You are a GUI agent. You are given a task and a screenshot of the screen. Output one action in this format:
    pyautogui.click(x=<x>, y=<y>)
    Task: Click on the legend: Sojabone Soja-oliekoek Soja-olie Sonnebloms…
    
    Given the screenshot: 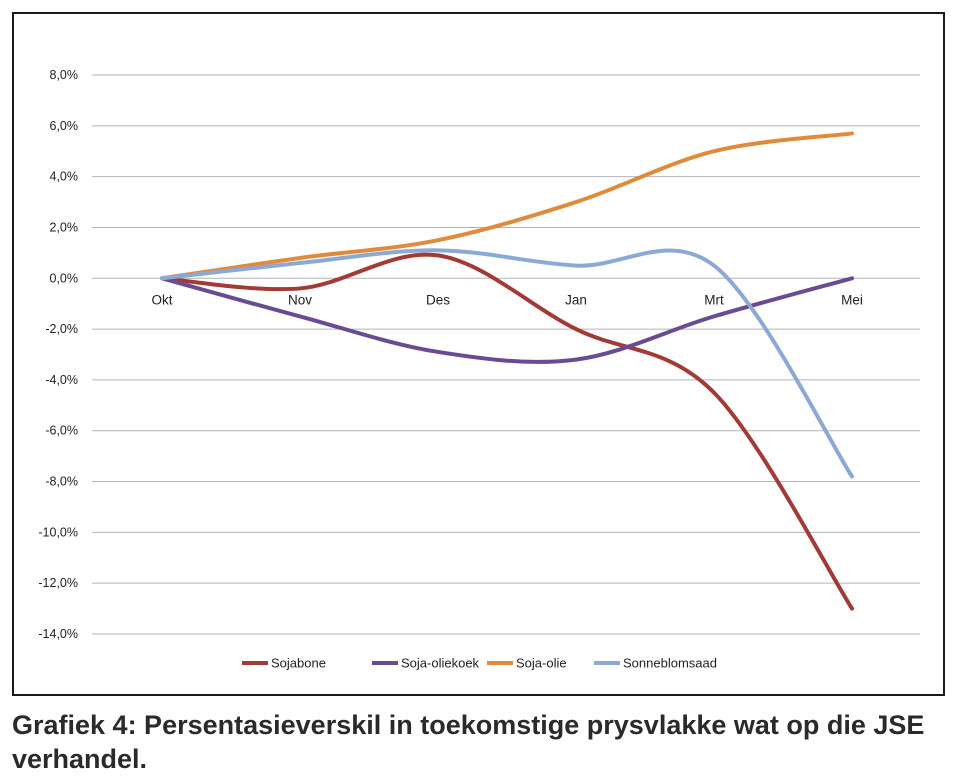 What is the action you would take?
    pyautogui.click(x=479, y=663)
    